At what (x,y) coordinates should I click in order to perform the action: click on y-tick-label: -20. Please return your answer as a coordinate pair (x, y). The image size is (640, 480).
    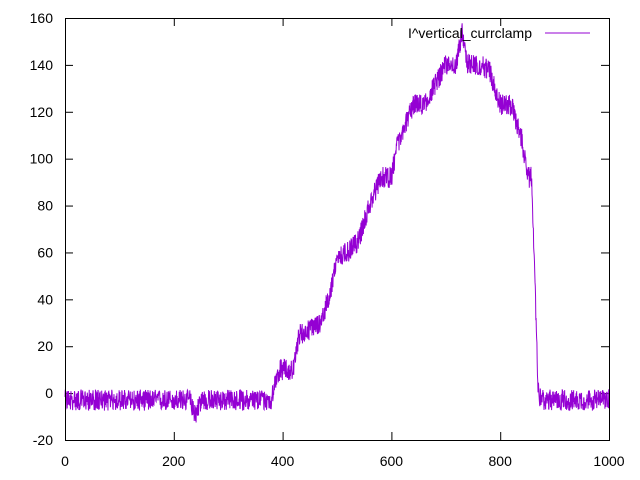
    Looking at the image, I should click on (43, 440).